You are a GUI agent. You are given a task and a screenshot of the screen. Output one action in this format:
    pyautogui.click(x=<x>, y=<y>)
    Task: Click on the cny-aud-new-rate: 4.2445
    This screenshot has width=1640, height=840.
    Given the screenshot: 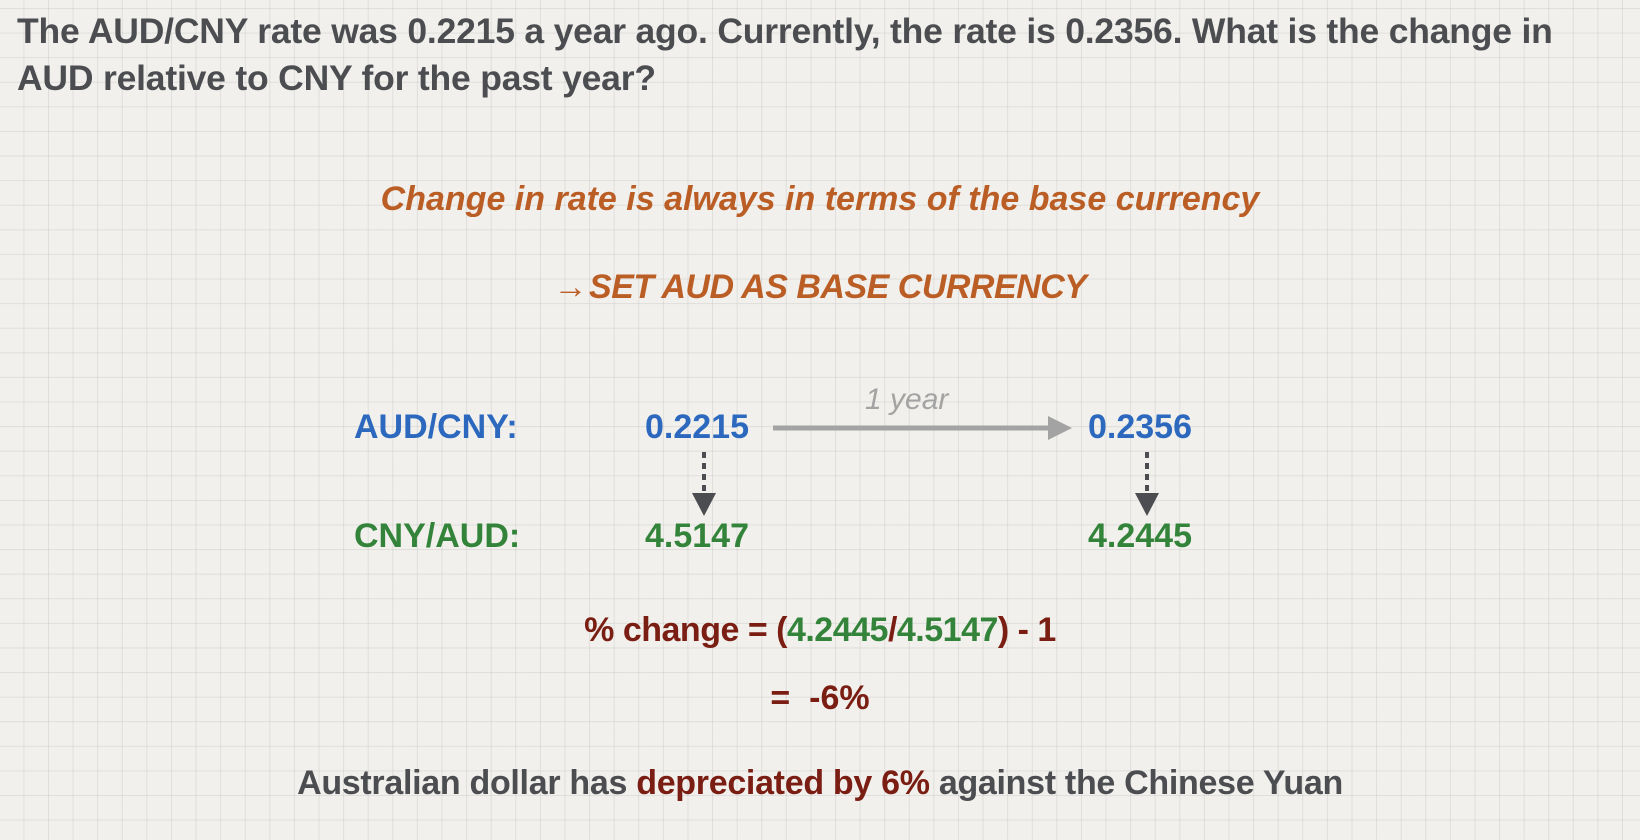 What is the action you would take?
    pyautogui.click(x=1140, y=536)
    